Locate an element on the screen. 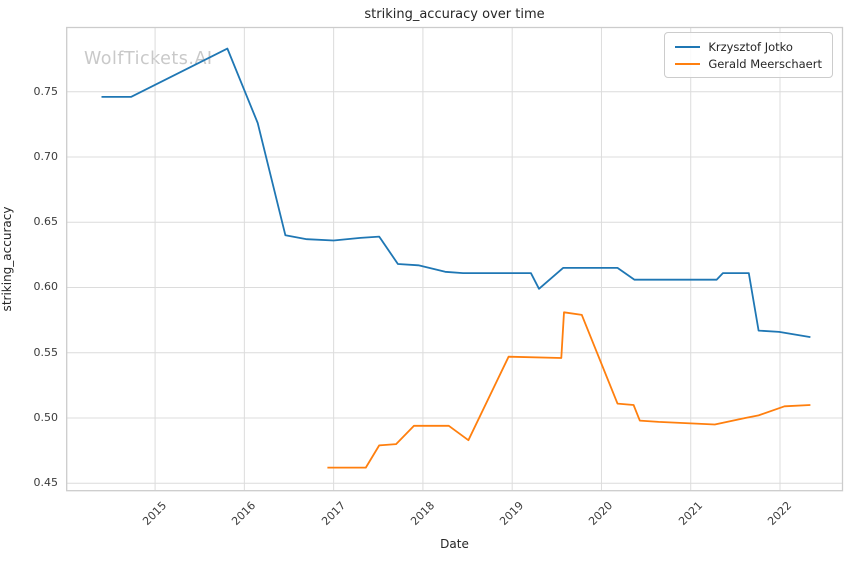 This screenshot has width=852, height=561. watermark: WolfTickets.AI is located at coordinates (148, 59).